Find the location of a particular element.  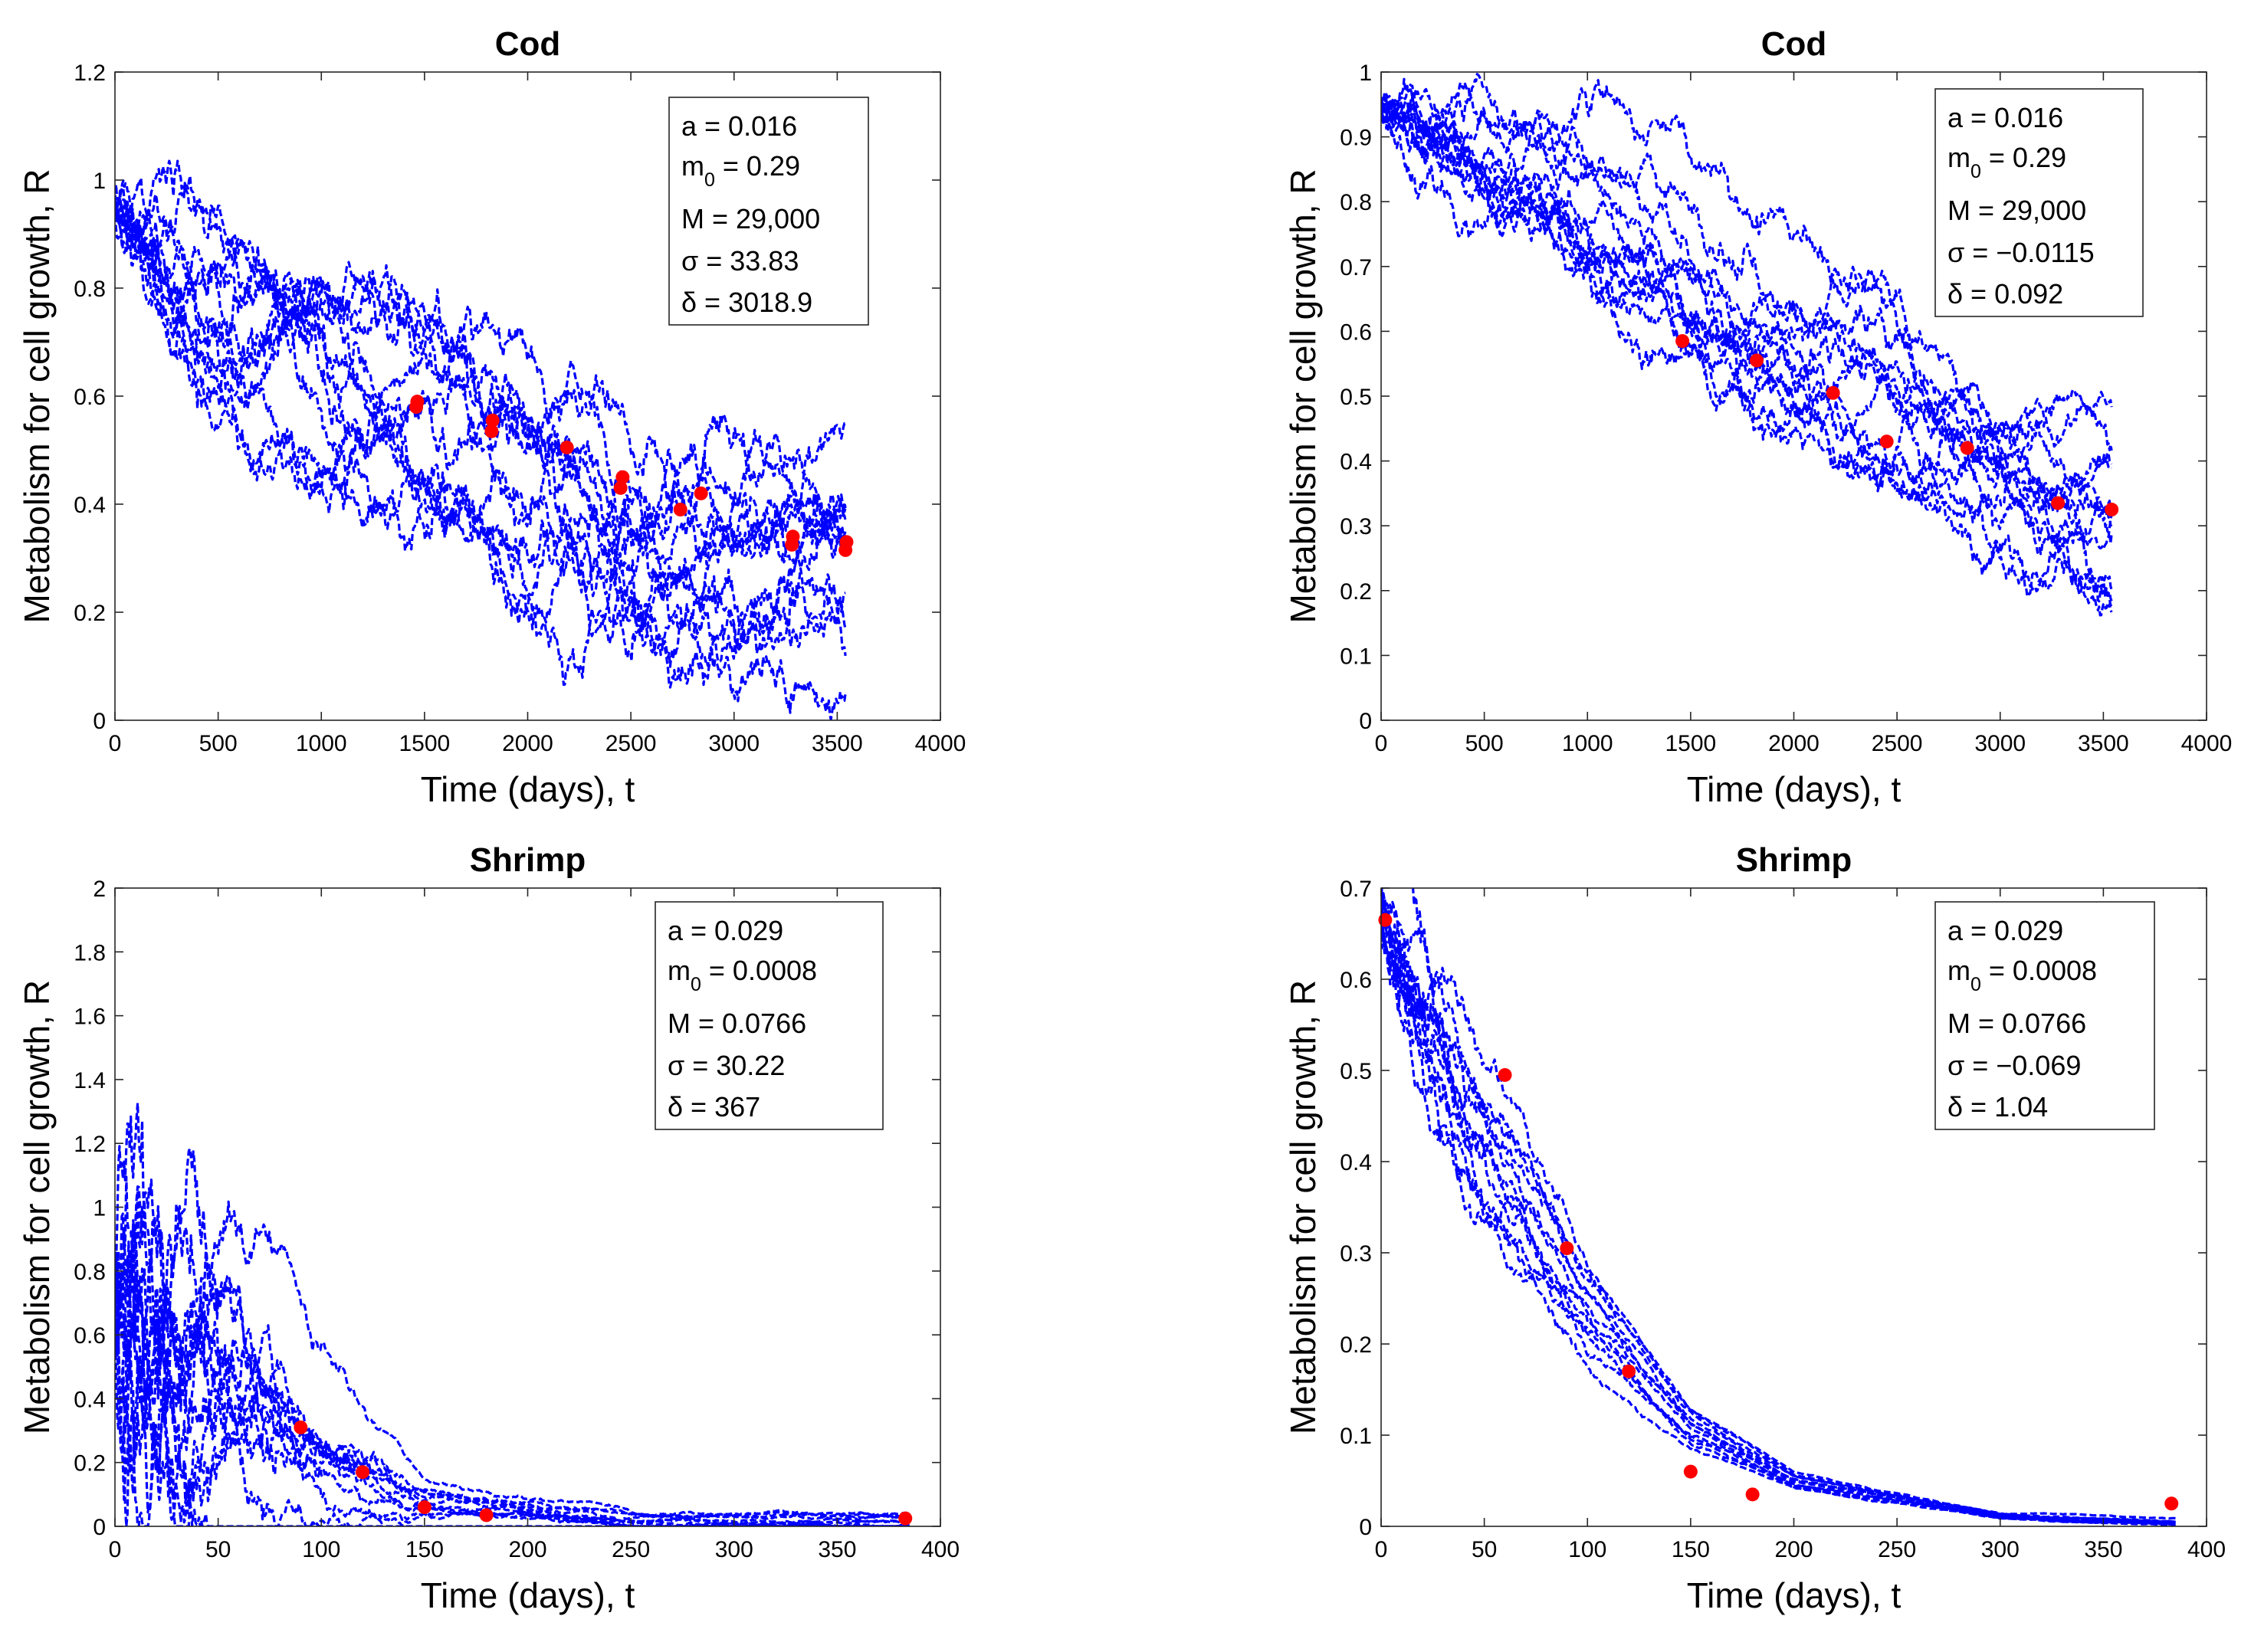

legend-entry-sigma: σ = 30.22 is located at coordinates (727, 1066).